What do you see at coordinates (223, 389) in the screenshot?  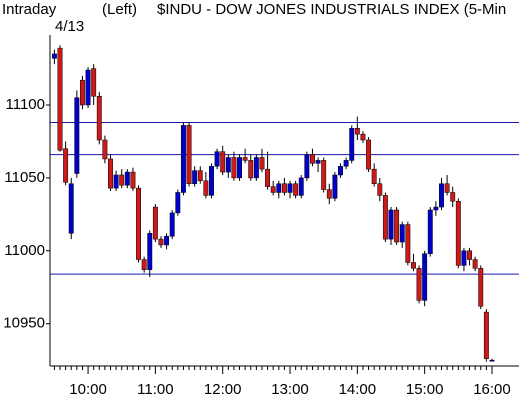 I see `x-tick-label: 12:00` at bounding box center [223, 389].